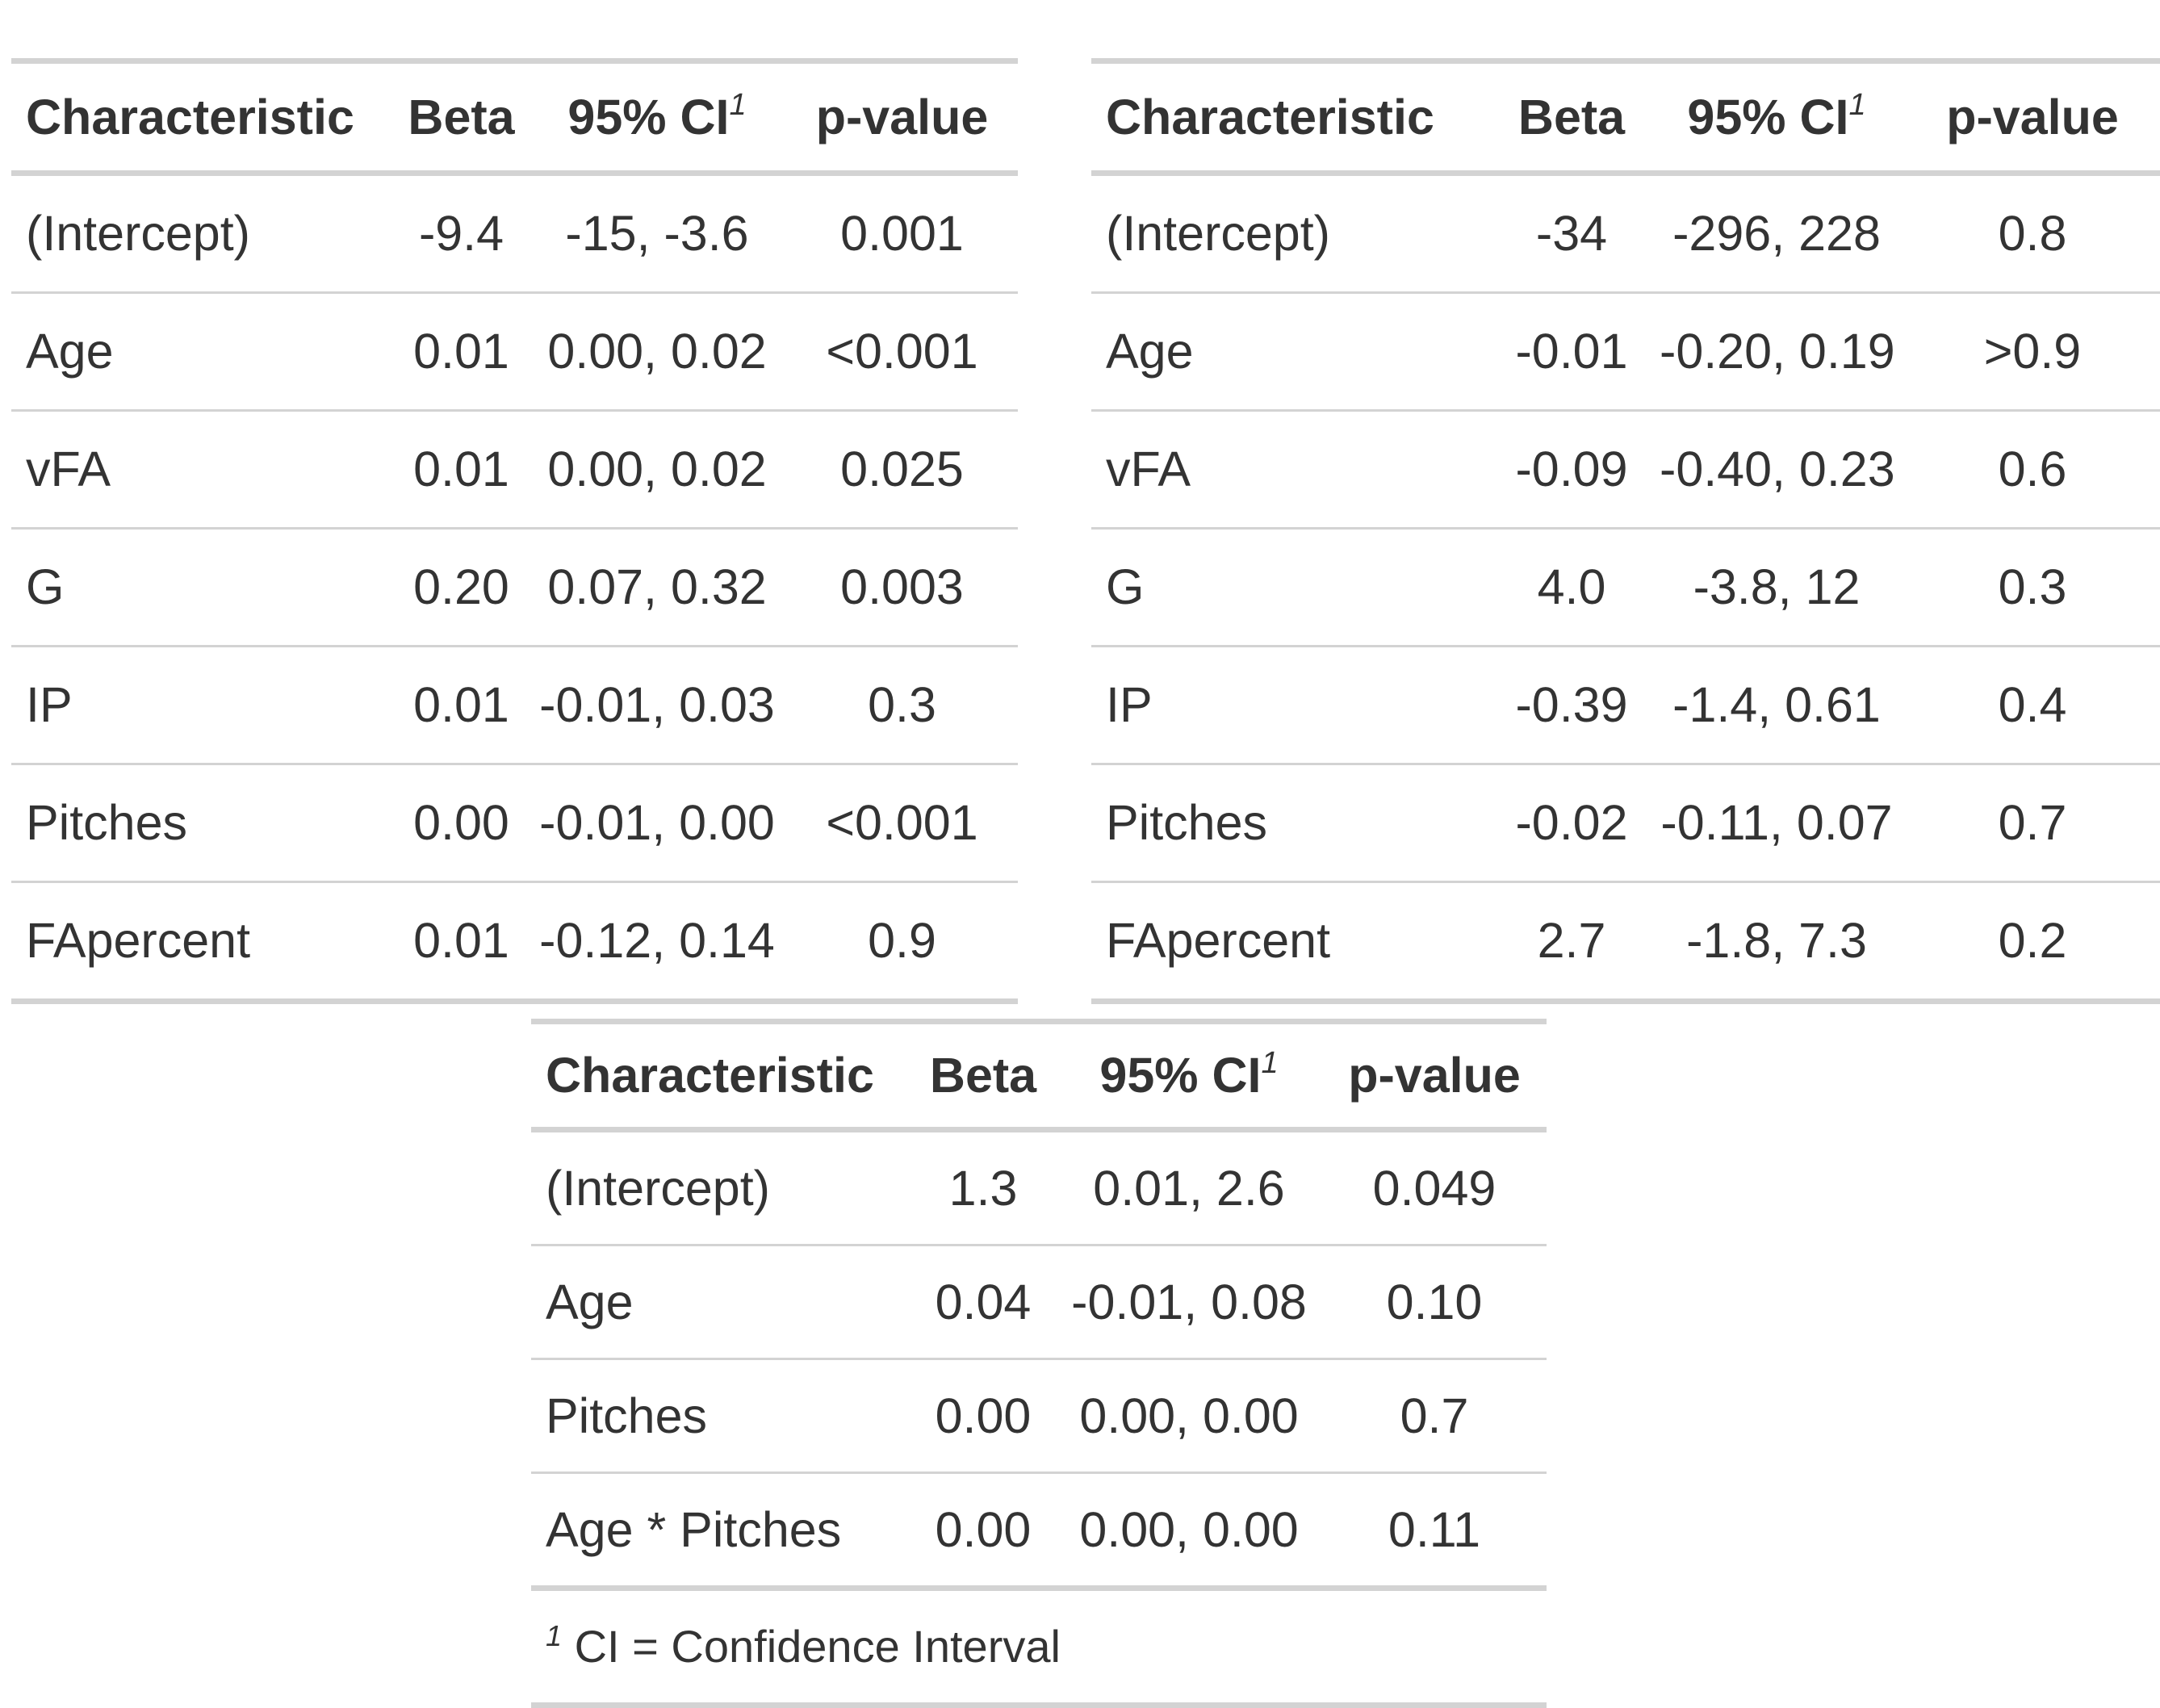  I want to click on row-ci: -1.8, 7.3, so click(1777, 941).